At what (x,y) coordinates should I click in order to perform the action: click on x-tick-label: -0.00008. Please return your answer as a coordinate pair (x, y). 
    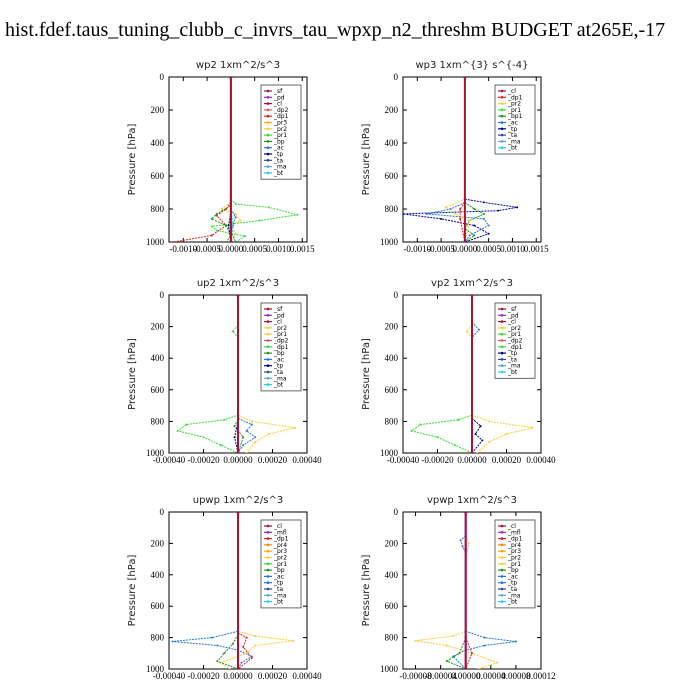
    Looking at the image, I should click on (415, 676).